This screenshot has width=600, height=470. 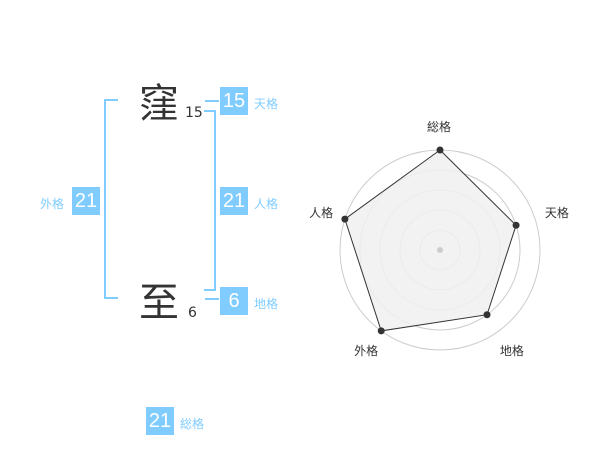 I want to click on soukaku-label: 総格, so click(x=192, y=424).